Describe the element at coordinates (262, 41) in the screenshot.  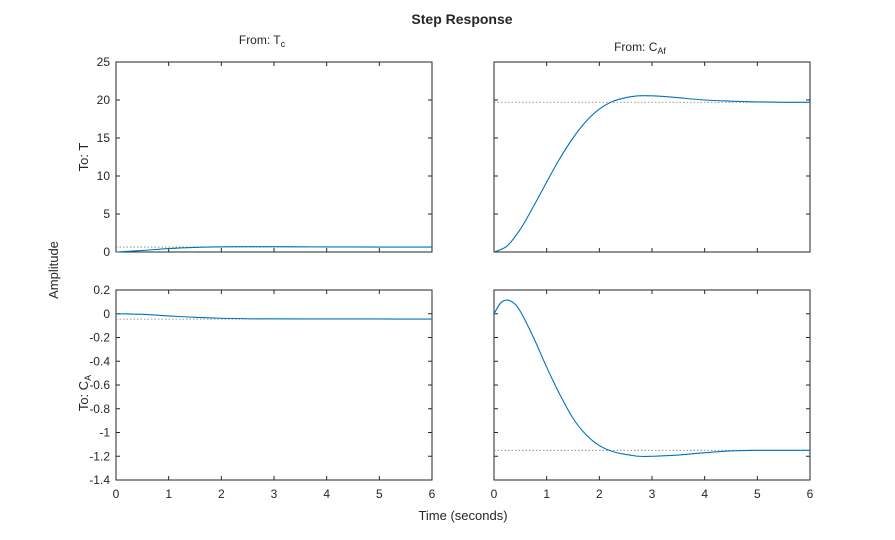
I see `input-label-0: From: Tc` at that location.